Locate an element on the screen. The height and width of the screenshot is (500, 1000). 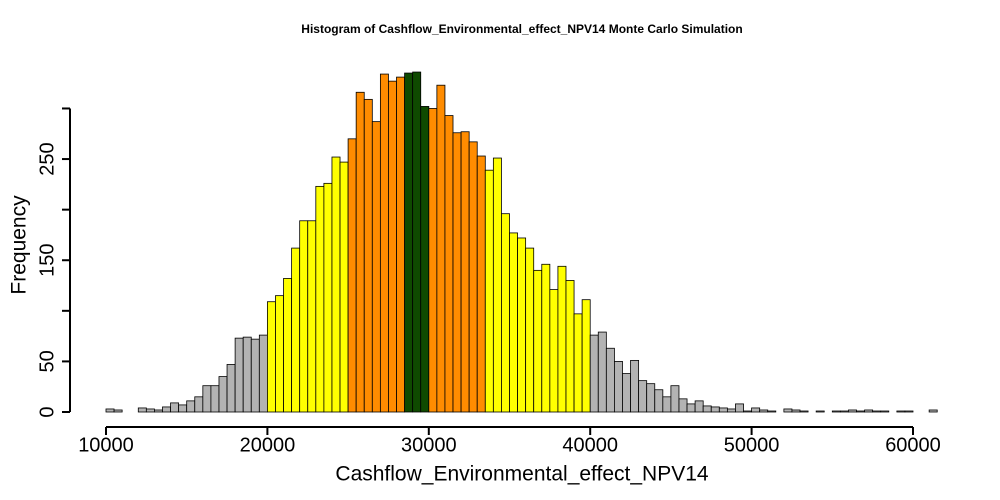
y-tick-label: 0 is located at coordinates (47, 411).